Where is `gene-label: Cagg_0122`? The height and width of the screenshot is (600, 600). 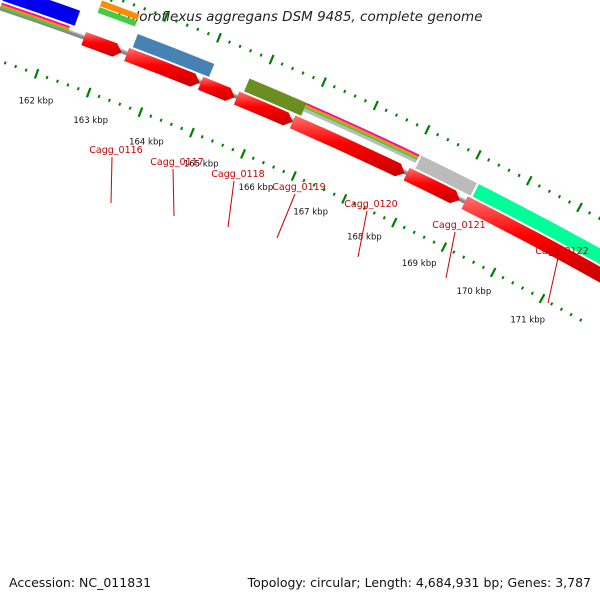
gene-label: Cagg_0122 is located at coordinates (561, 251).